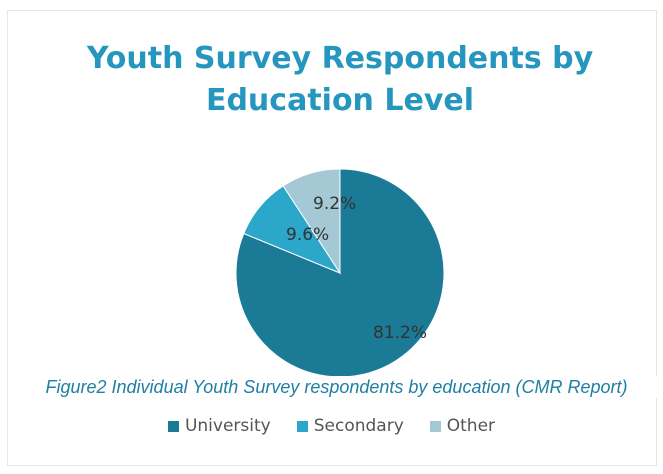 The width and height of the screenshot is (663, 474). I want to click on slice-label-university: 81.2%, so click(400, 333).